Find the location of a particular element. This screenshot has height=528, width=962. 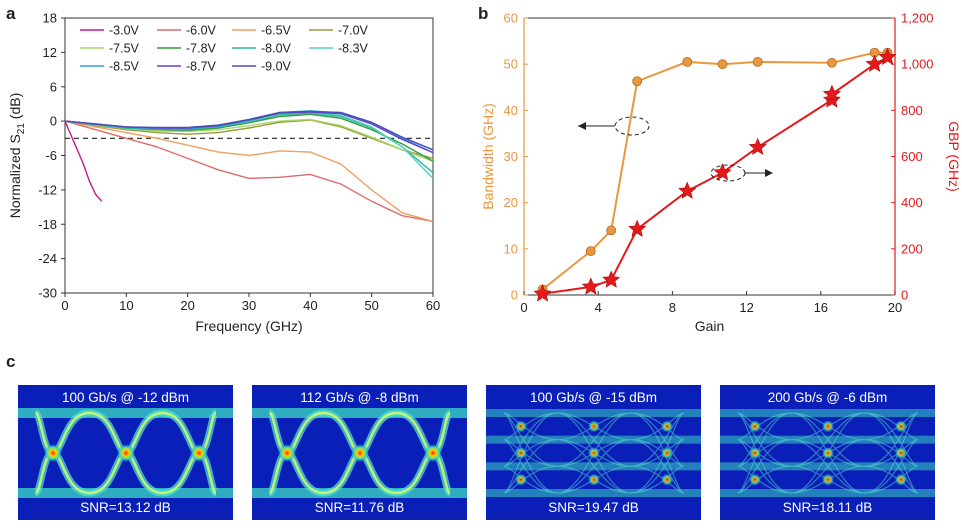

eye-diagram: 200 Gb/s @ -6 dBm SNR=18.11 dB is located at coordinates (827, 452).